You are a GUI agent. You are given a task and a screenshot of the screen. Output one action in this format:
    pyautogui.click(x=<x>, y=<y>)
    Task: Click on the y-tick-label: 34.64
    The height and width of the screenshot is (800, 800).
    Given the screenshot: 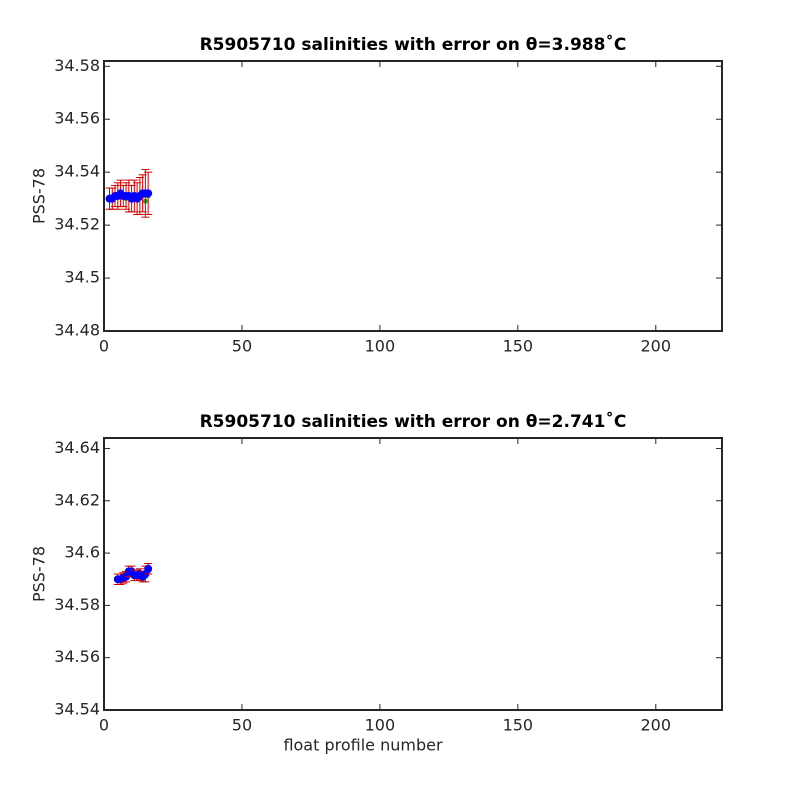 What is the action you would take?
    pyautogui.click(x=77, y=447)
    